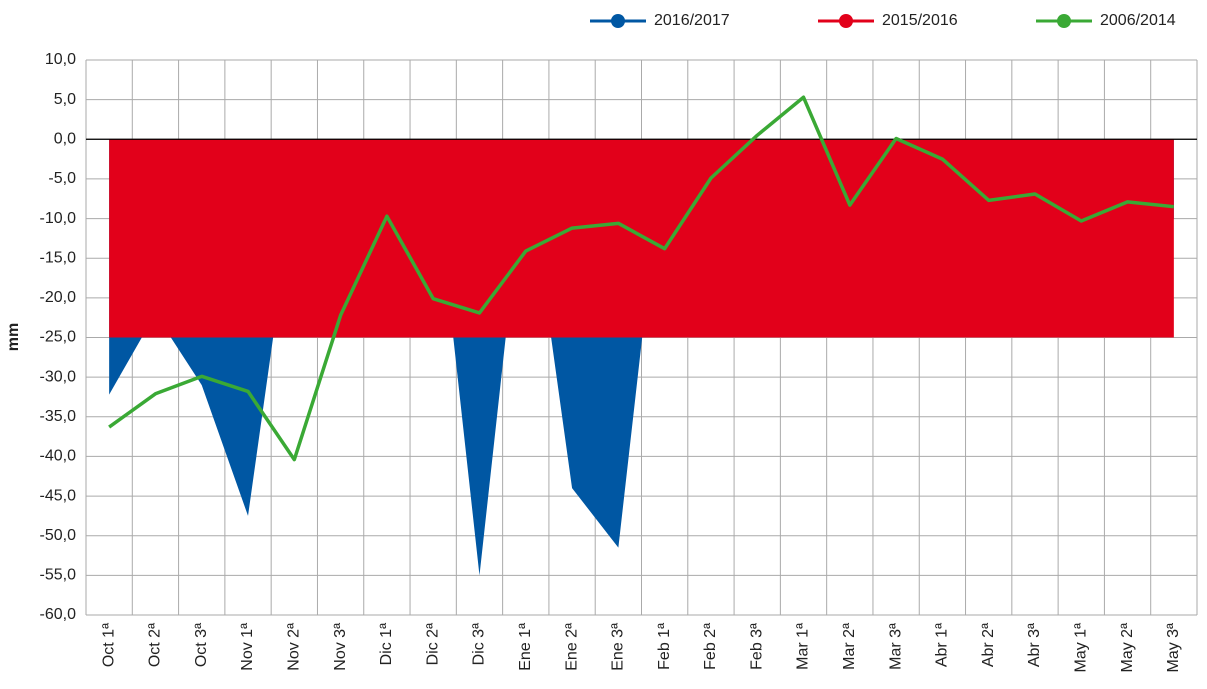 The image size is (1207, 689). Describe the element at coordinates (58, 535) in the screenshot. I see `y-tick-label: -50,0` at that location.